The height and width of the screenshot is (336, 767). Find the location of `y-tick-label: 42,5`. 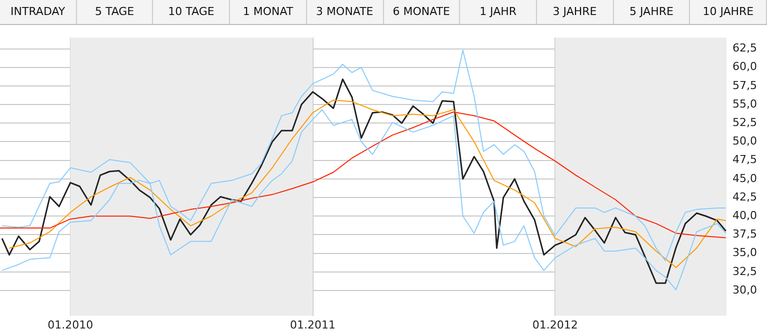

y-tick-label: 42,5 is located at coordinates (745, 197).